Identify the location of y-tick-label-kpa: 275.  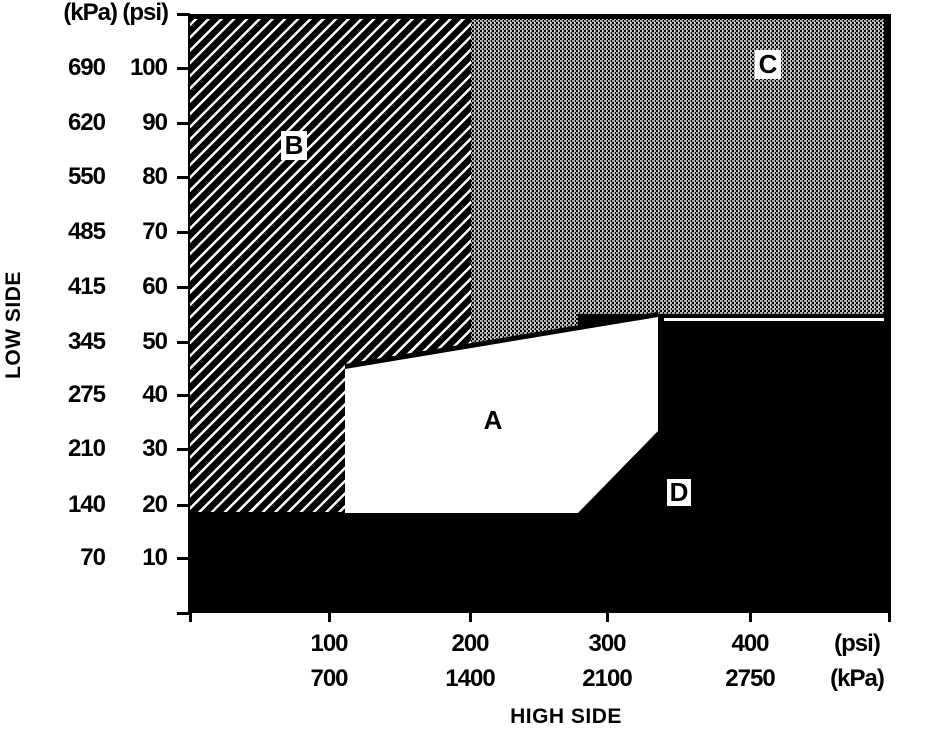
(86, 394).